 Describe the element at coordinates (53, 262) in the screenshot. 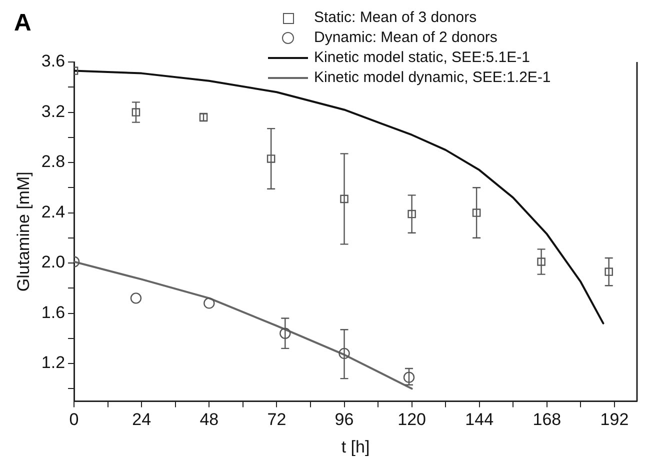

I see `y-tick-label: 2.0` at that location.